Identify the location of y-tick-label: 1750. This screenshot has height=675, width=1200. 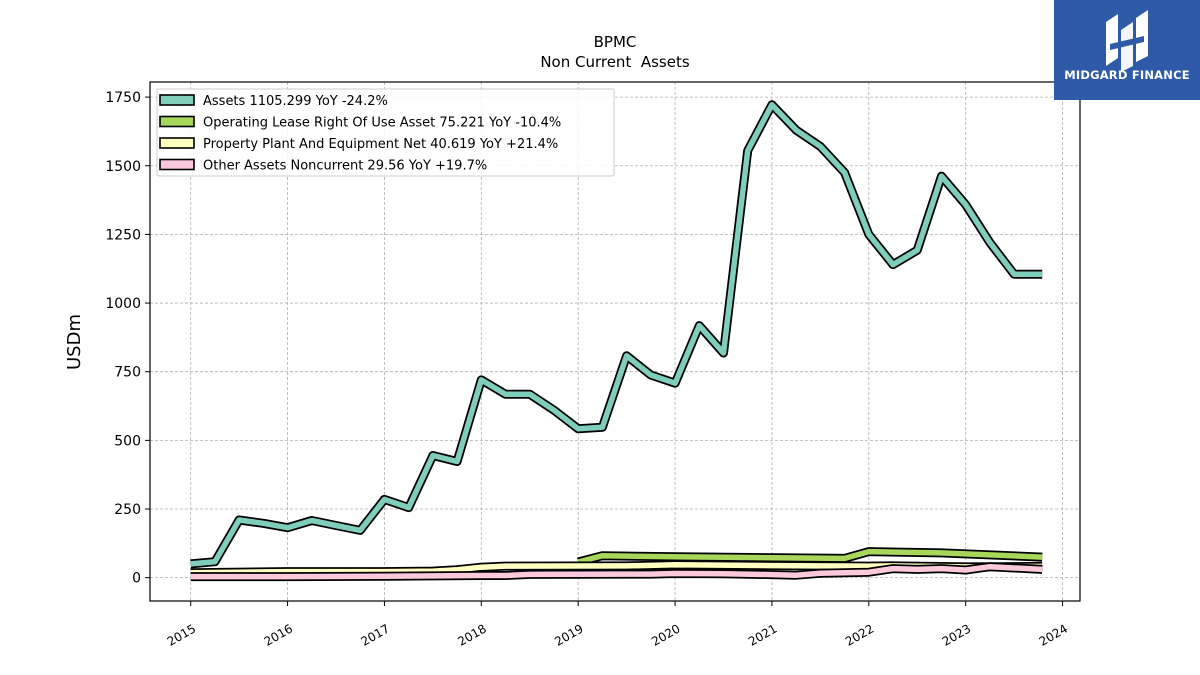
(123, 98).